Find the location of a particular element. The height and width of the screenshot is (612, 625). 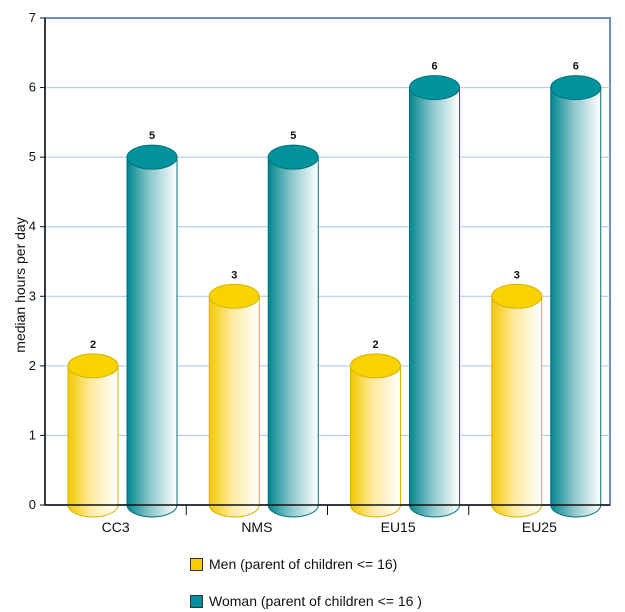

bar-cap-woman-eu15 is located at coordinates (434, 88).